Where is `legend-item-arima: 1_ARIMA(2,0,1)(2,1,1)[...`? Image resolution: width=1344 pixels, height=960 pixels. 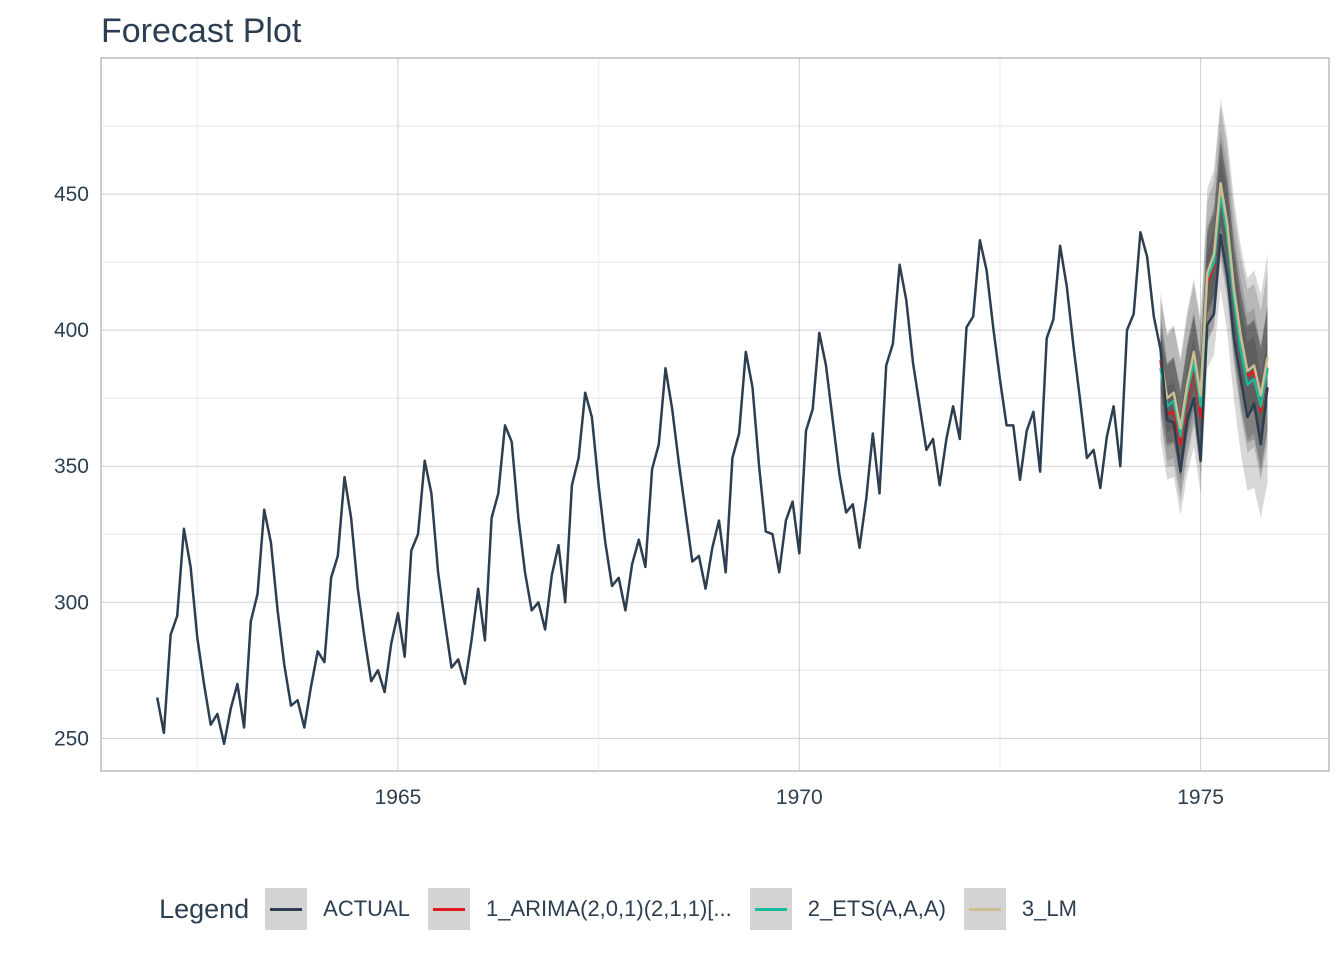
legend-item-arima: 1_ARIMA(2,0,1)(2,1,1)[... is located at coordinates (579, 909).